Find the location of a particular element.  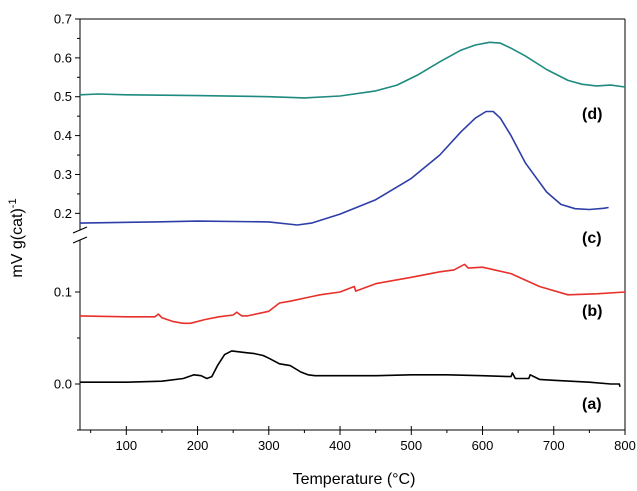

y-axis-title-main: mV g(cat) is located at coordinates (17, 242).